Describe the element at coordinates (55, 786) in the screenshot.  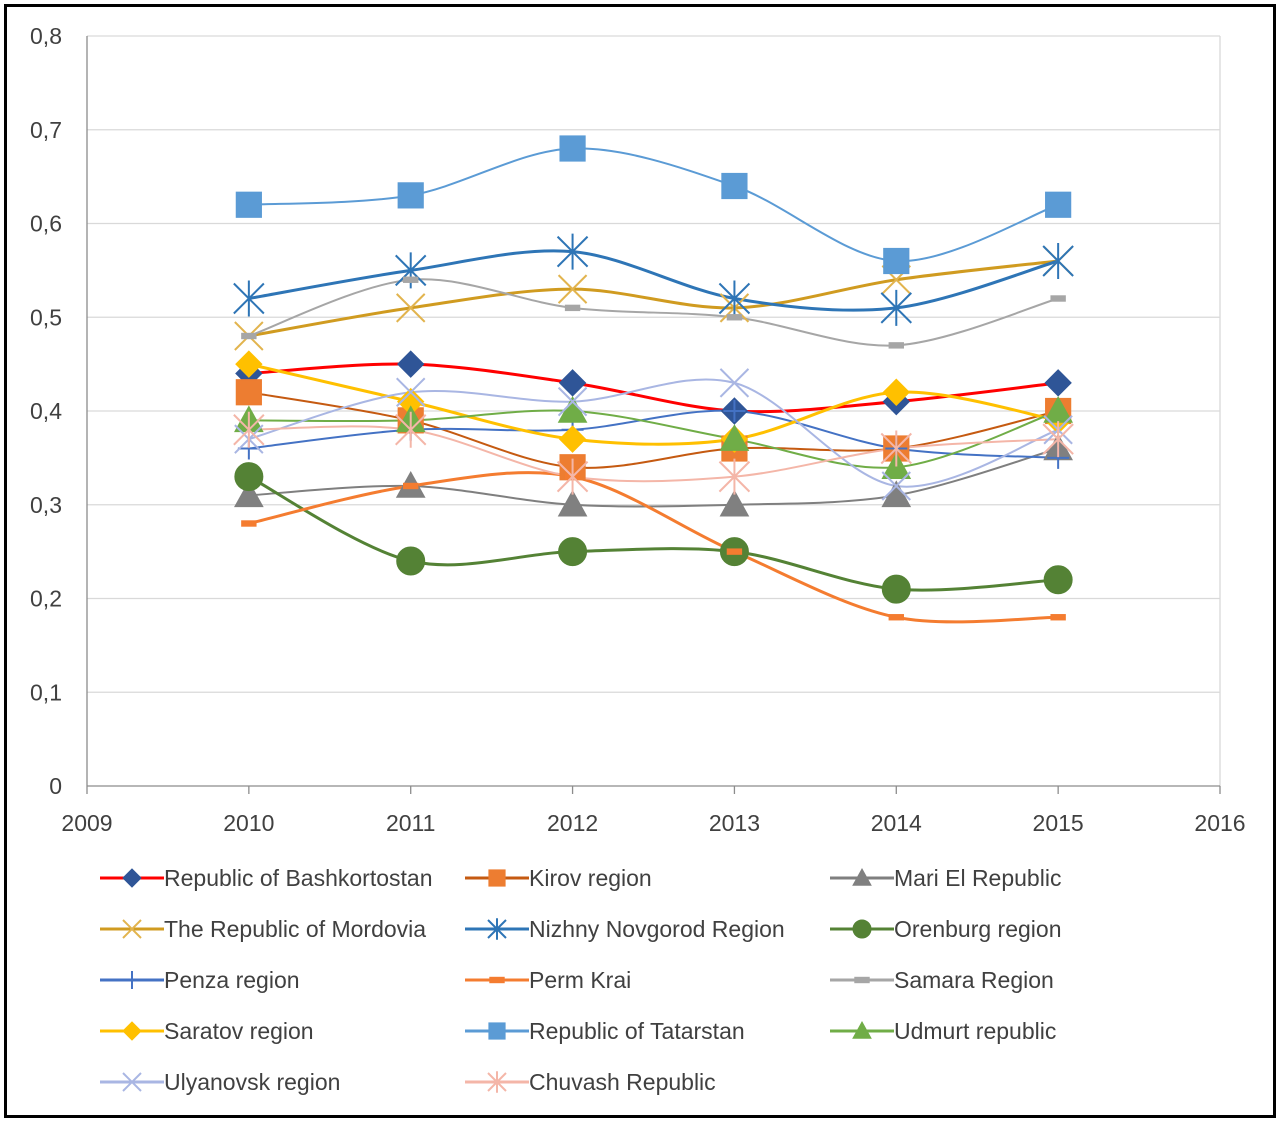
I see `y-tick-label: 0` at that location.